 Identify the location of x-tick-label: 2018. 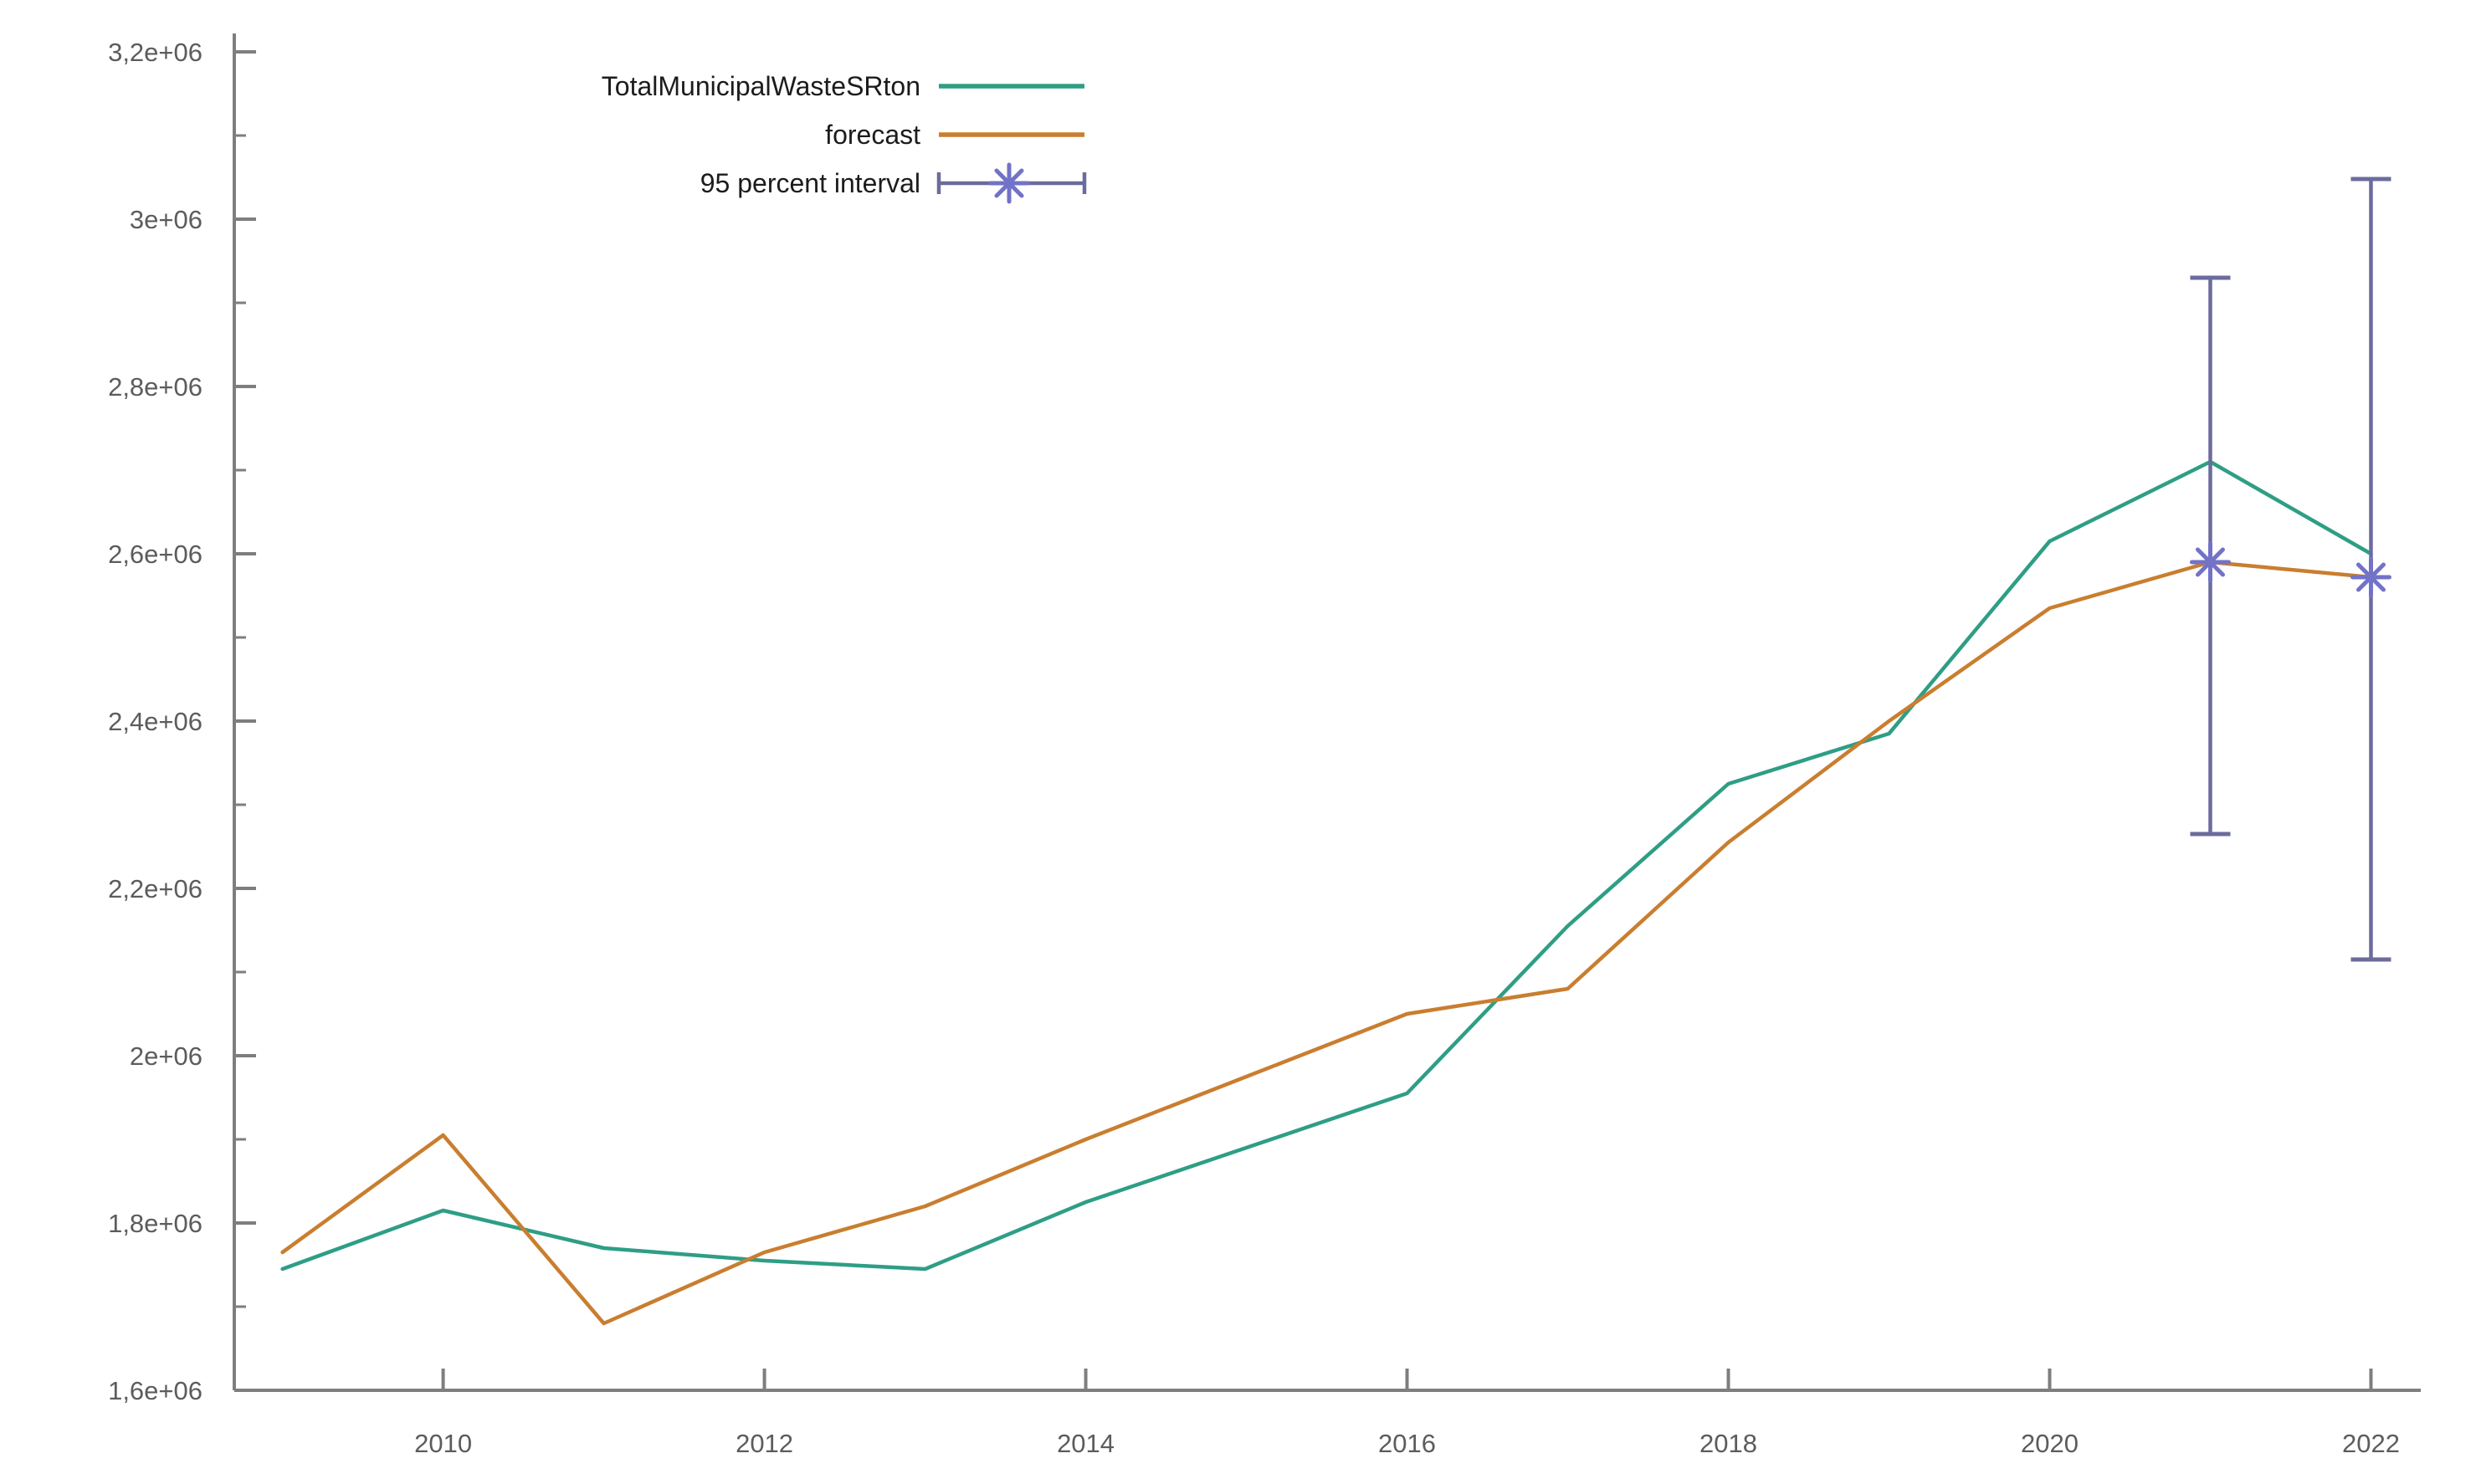
(1728, 1443).